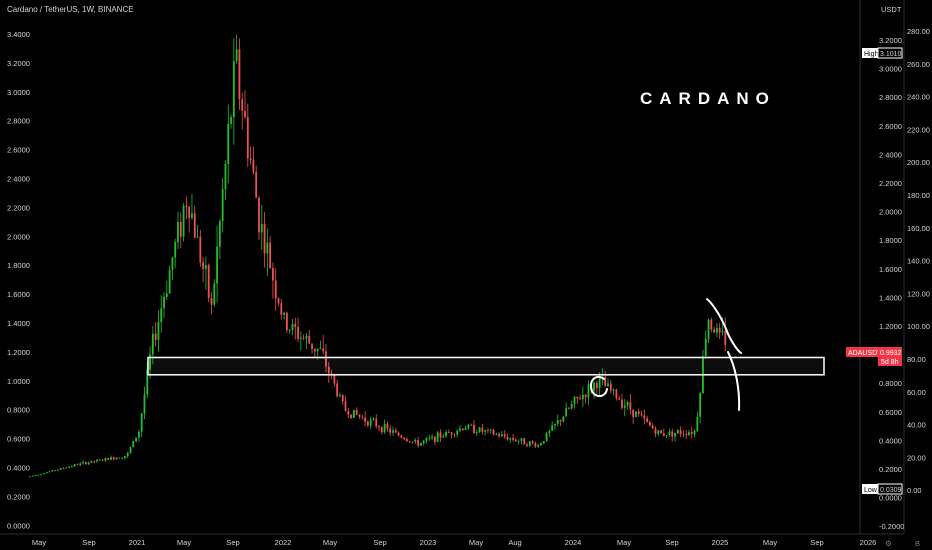 This screenshot has height=550, width=932. What do you see at coordinates (573, 542) in the screenshot?
I see `time-tick-label: 2024` at bounding box center [573, 542].